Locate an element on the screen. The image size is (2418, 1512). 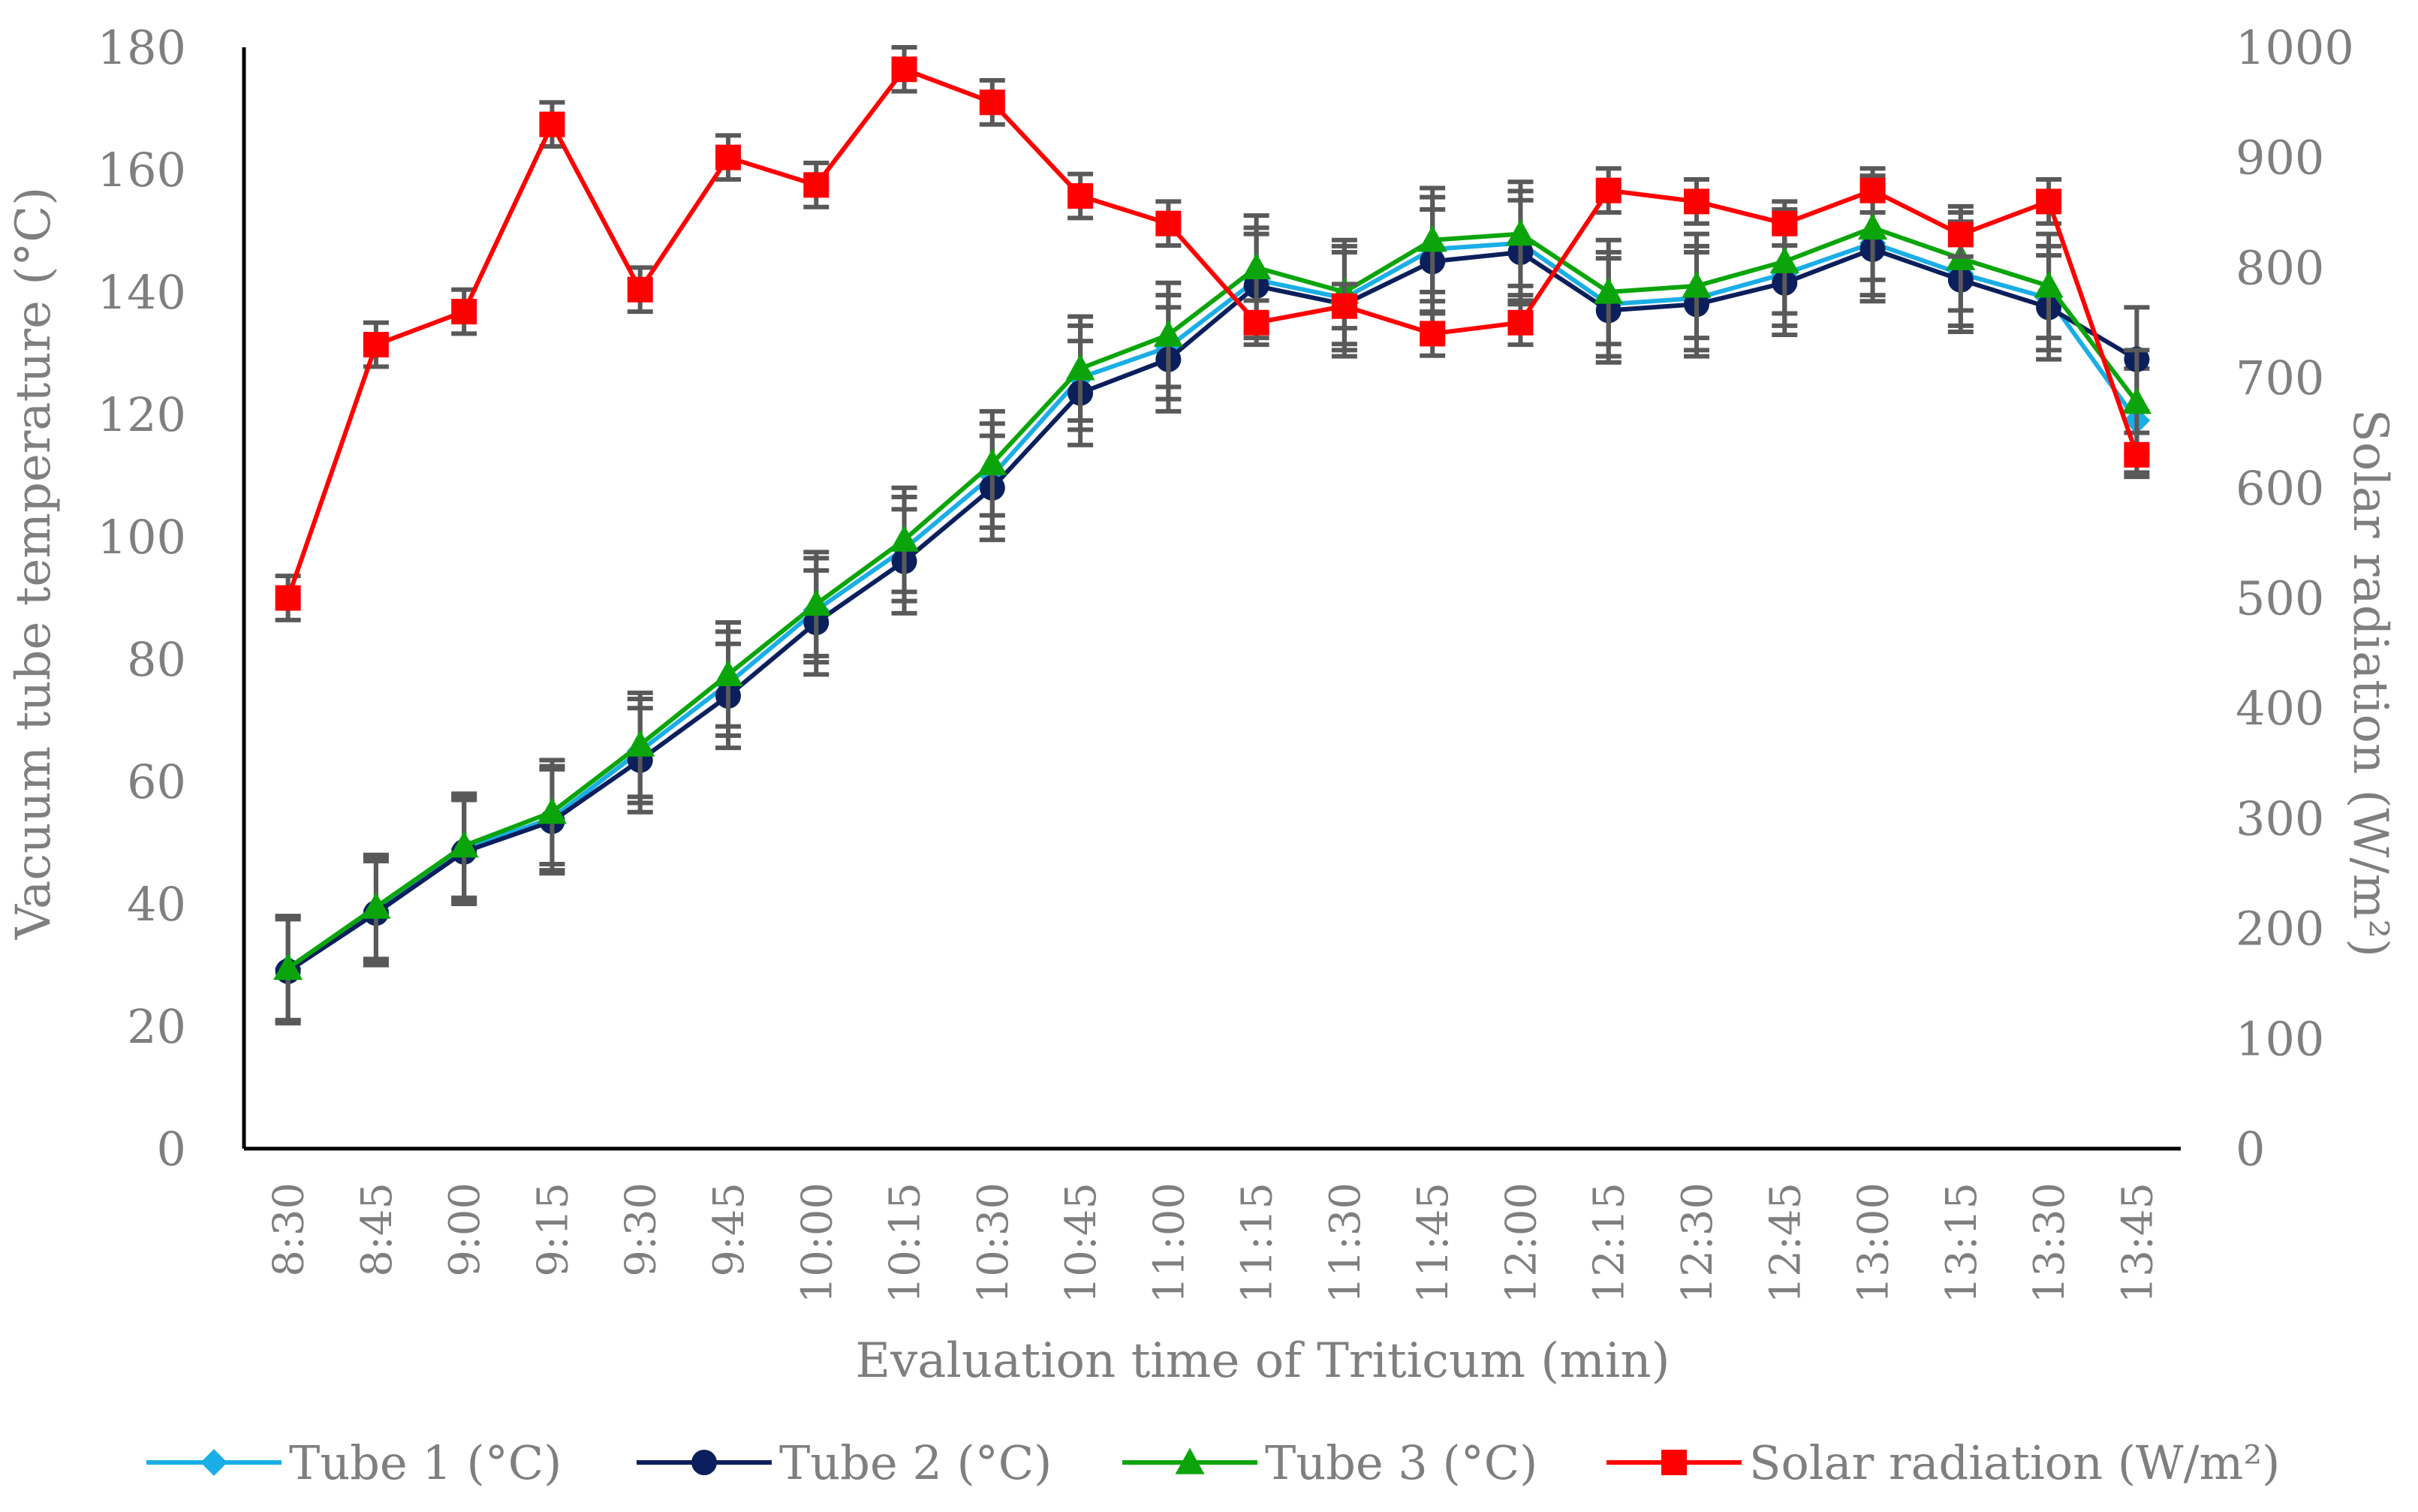
x-tick-label: 12:45 is located at coordinates (1786, 1242).